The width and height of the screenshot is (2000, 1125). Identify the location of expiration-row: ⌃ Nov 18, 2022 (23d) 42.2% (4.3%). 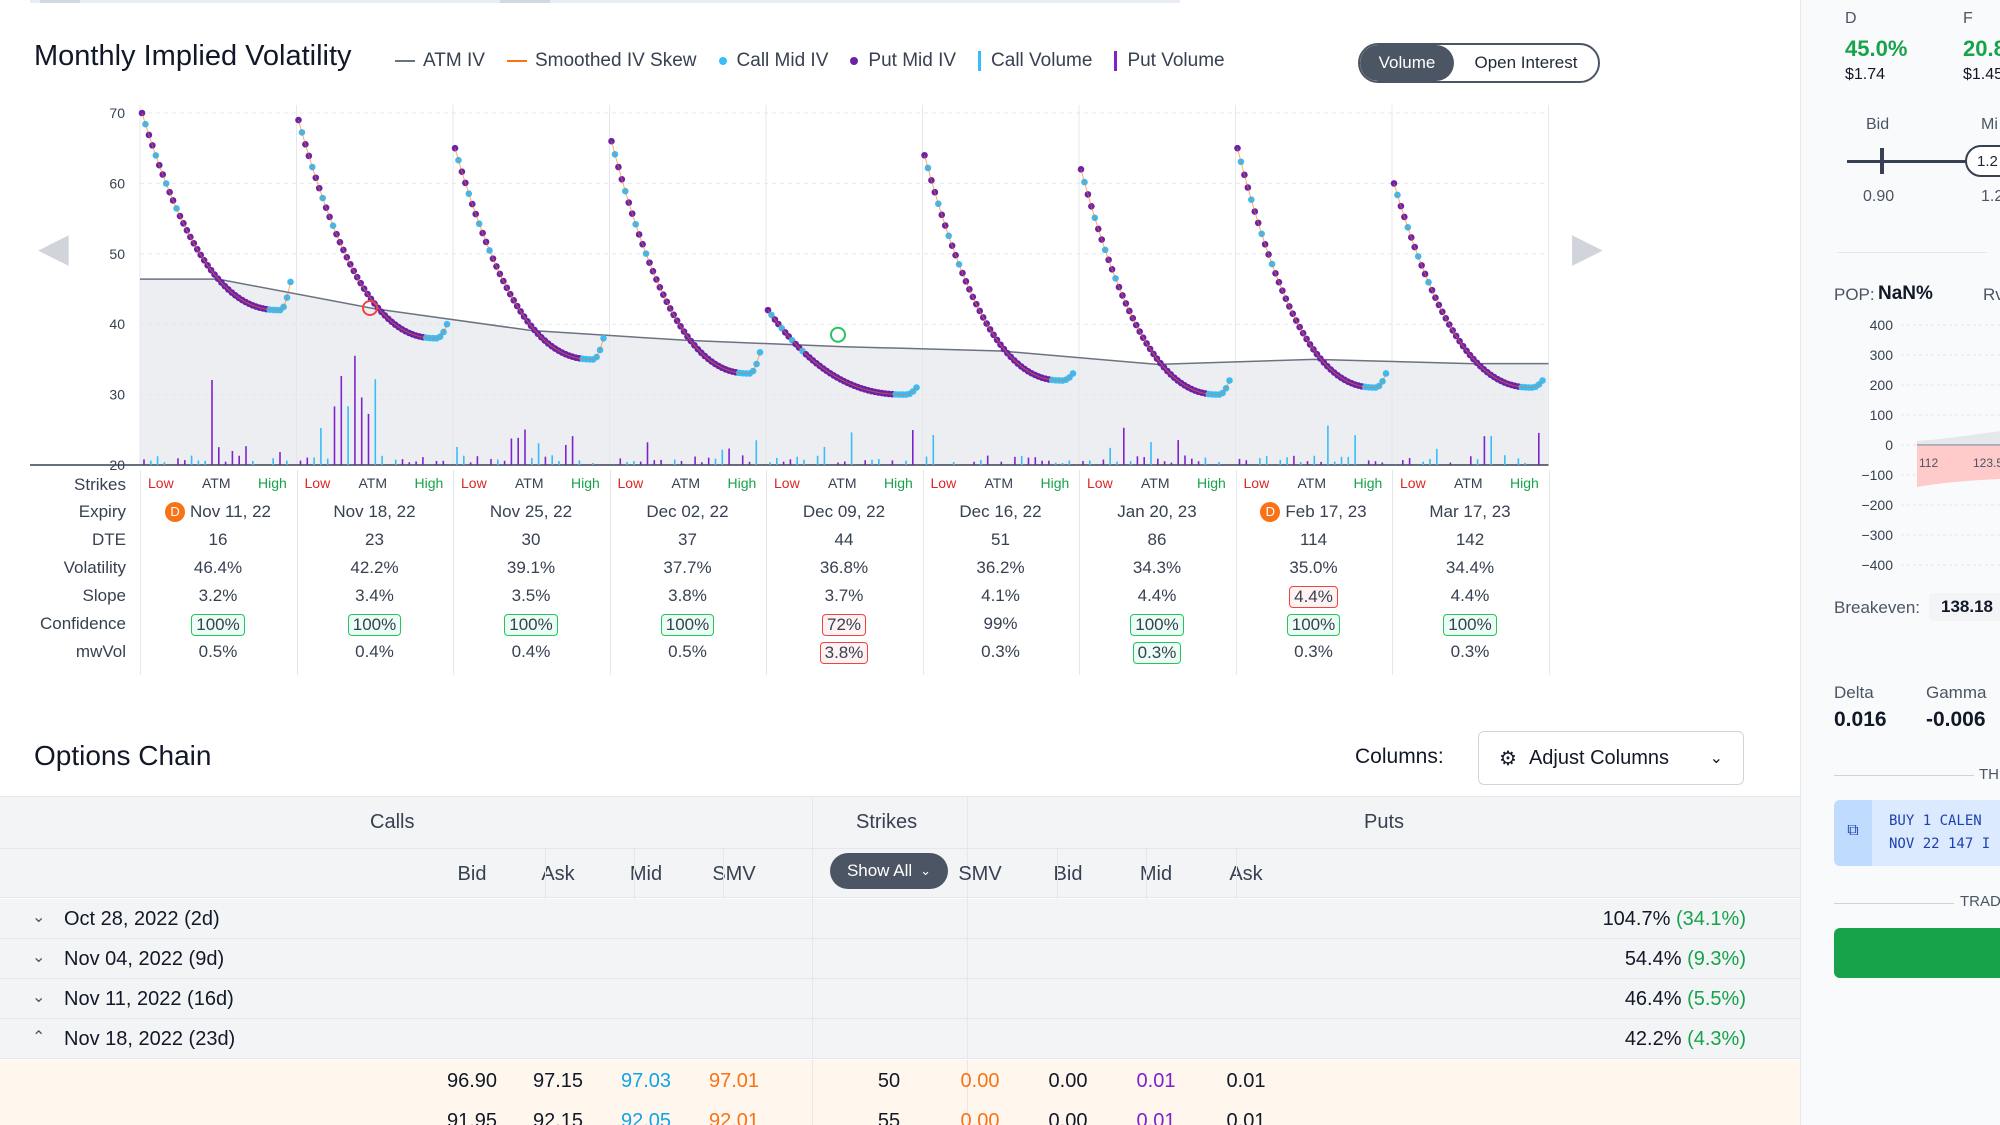
(900, 1039).